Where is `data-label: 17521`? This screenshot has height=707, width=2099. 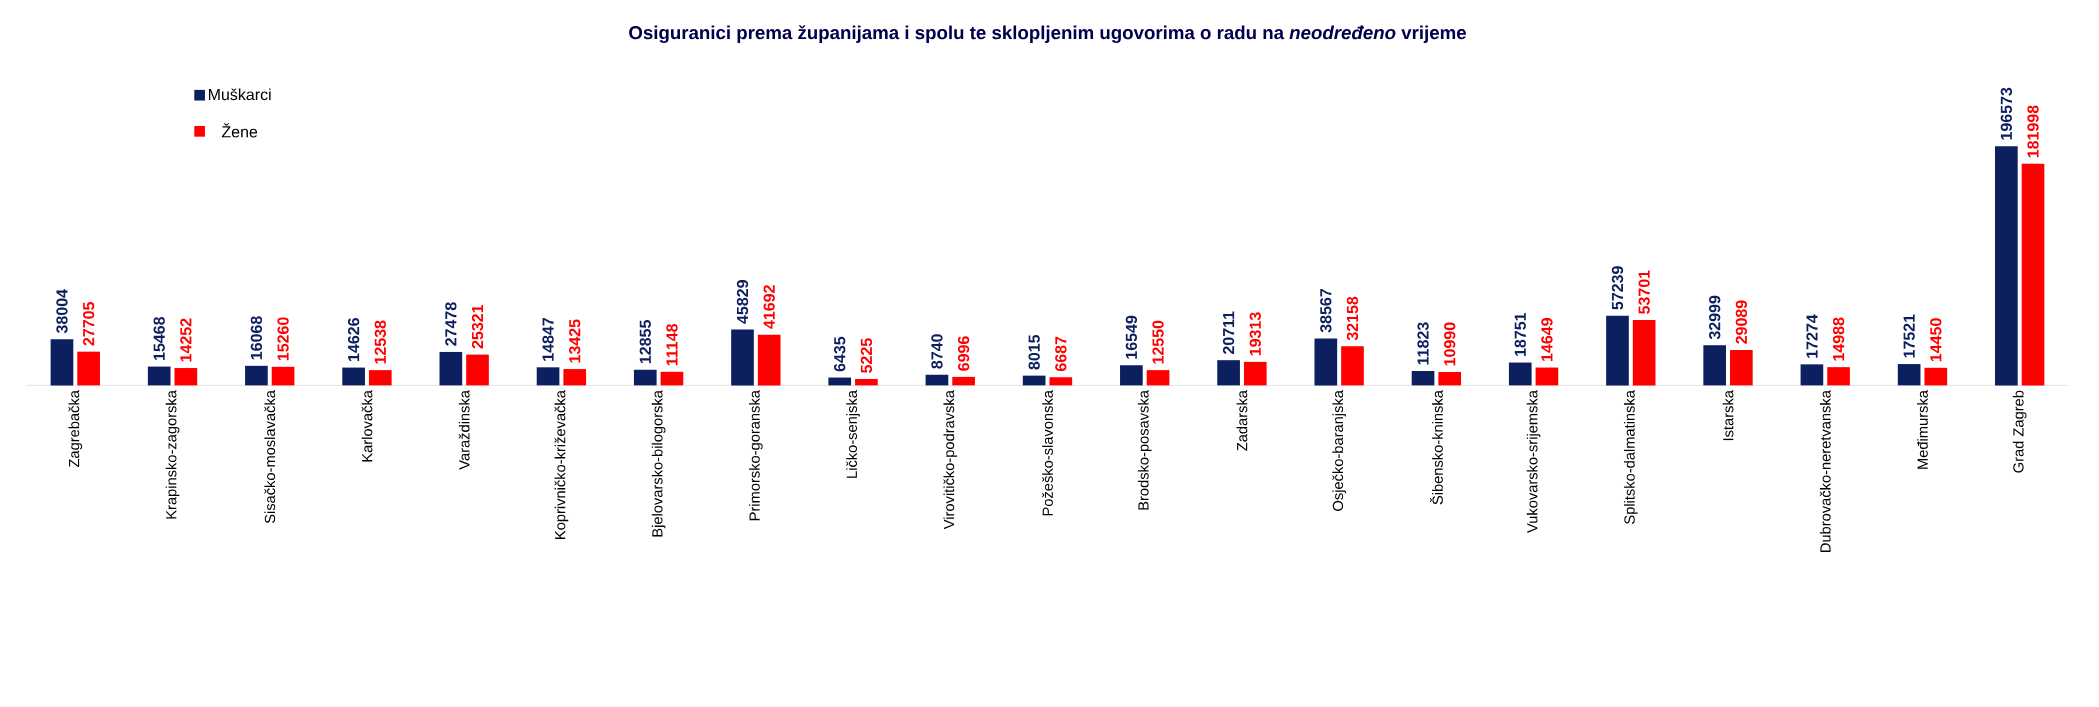
data-label: 17521 is located at coordinates (1909, 336).